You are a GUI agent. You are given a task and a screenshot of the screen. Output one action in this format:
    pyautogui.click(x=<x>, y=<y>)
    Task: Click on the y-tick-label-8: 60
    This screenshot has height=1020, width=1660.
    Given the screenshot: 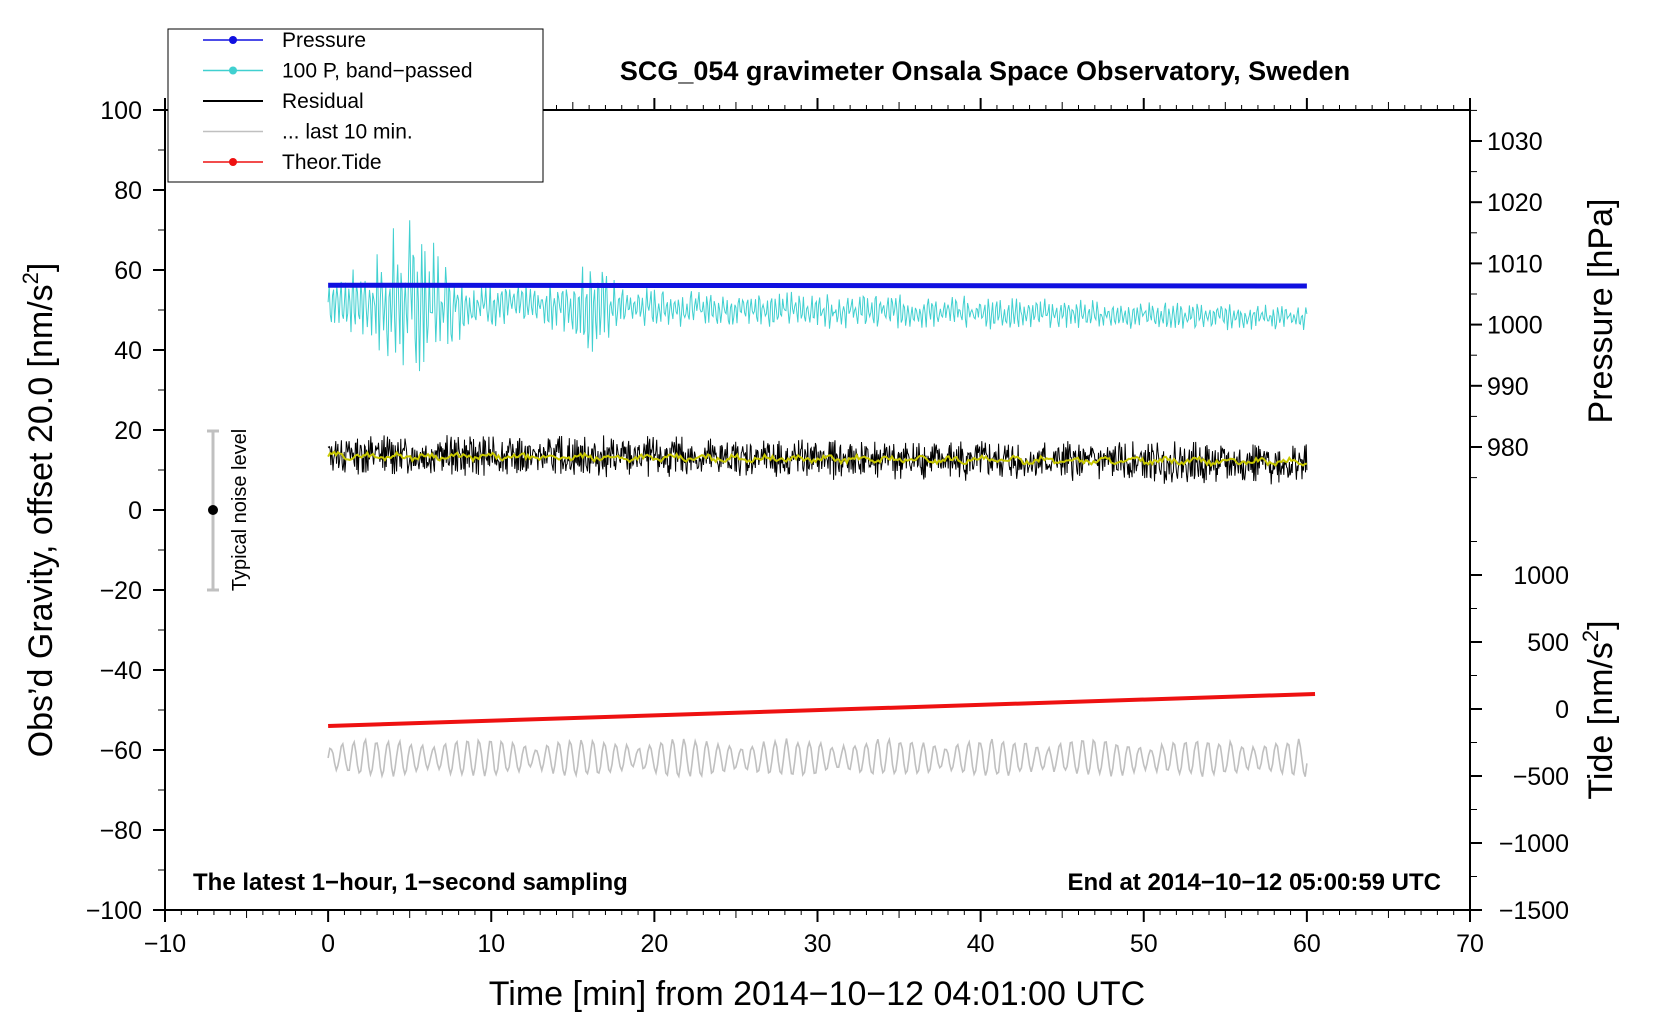 What is the action you would take?
    pyautogui.click(x=128, y=271)
    